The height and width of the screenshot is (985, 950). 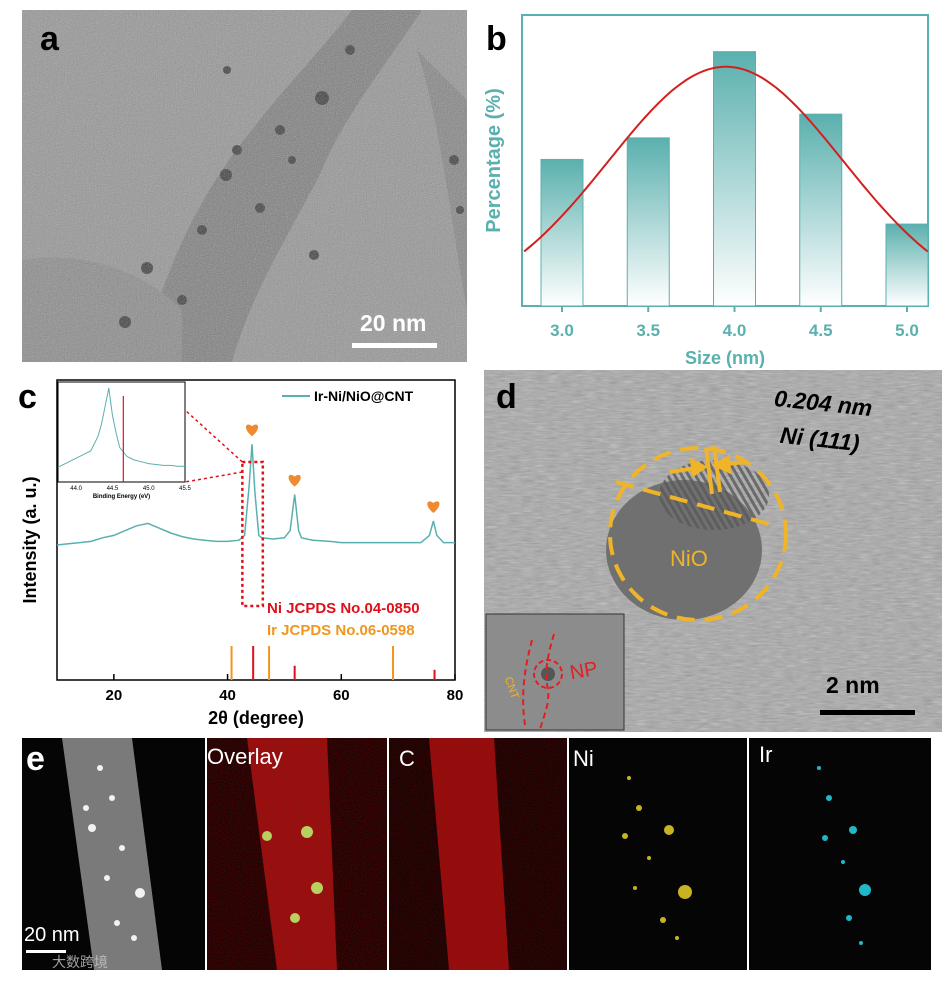 What do you see at coordinates (364, 396) in the screenshot?
I see `legend-label: Ir-Ni/NiO@CNT` at bounding box center [364, 396].